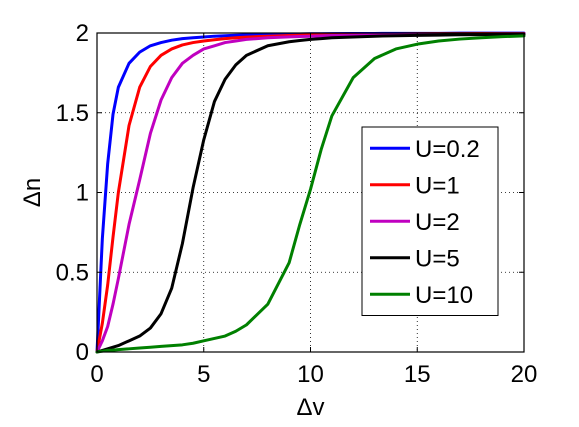  Describe the element at coordinates (82, 193) in the screenshot. I see `y-tick-label: 1` at that location.